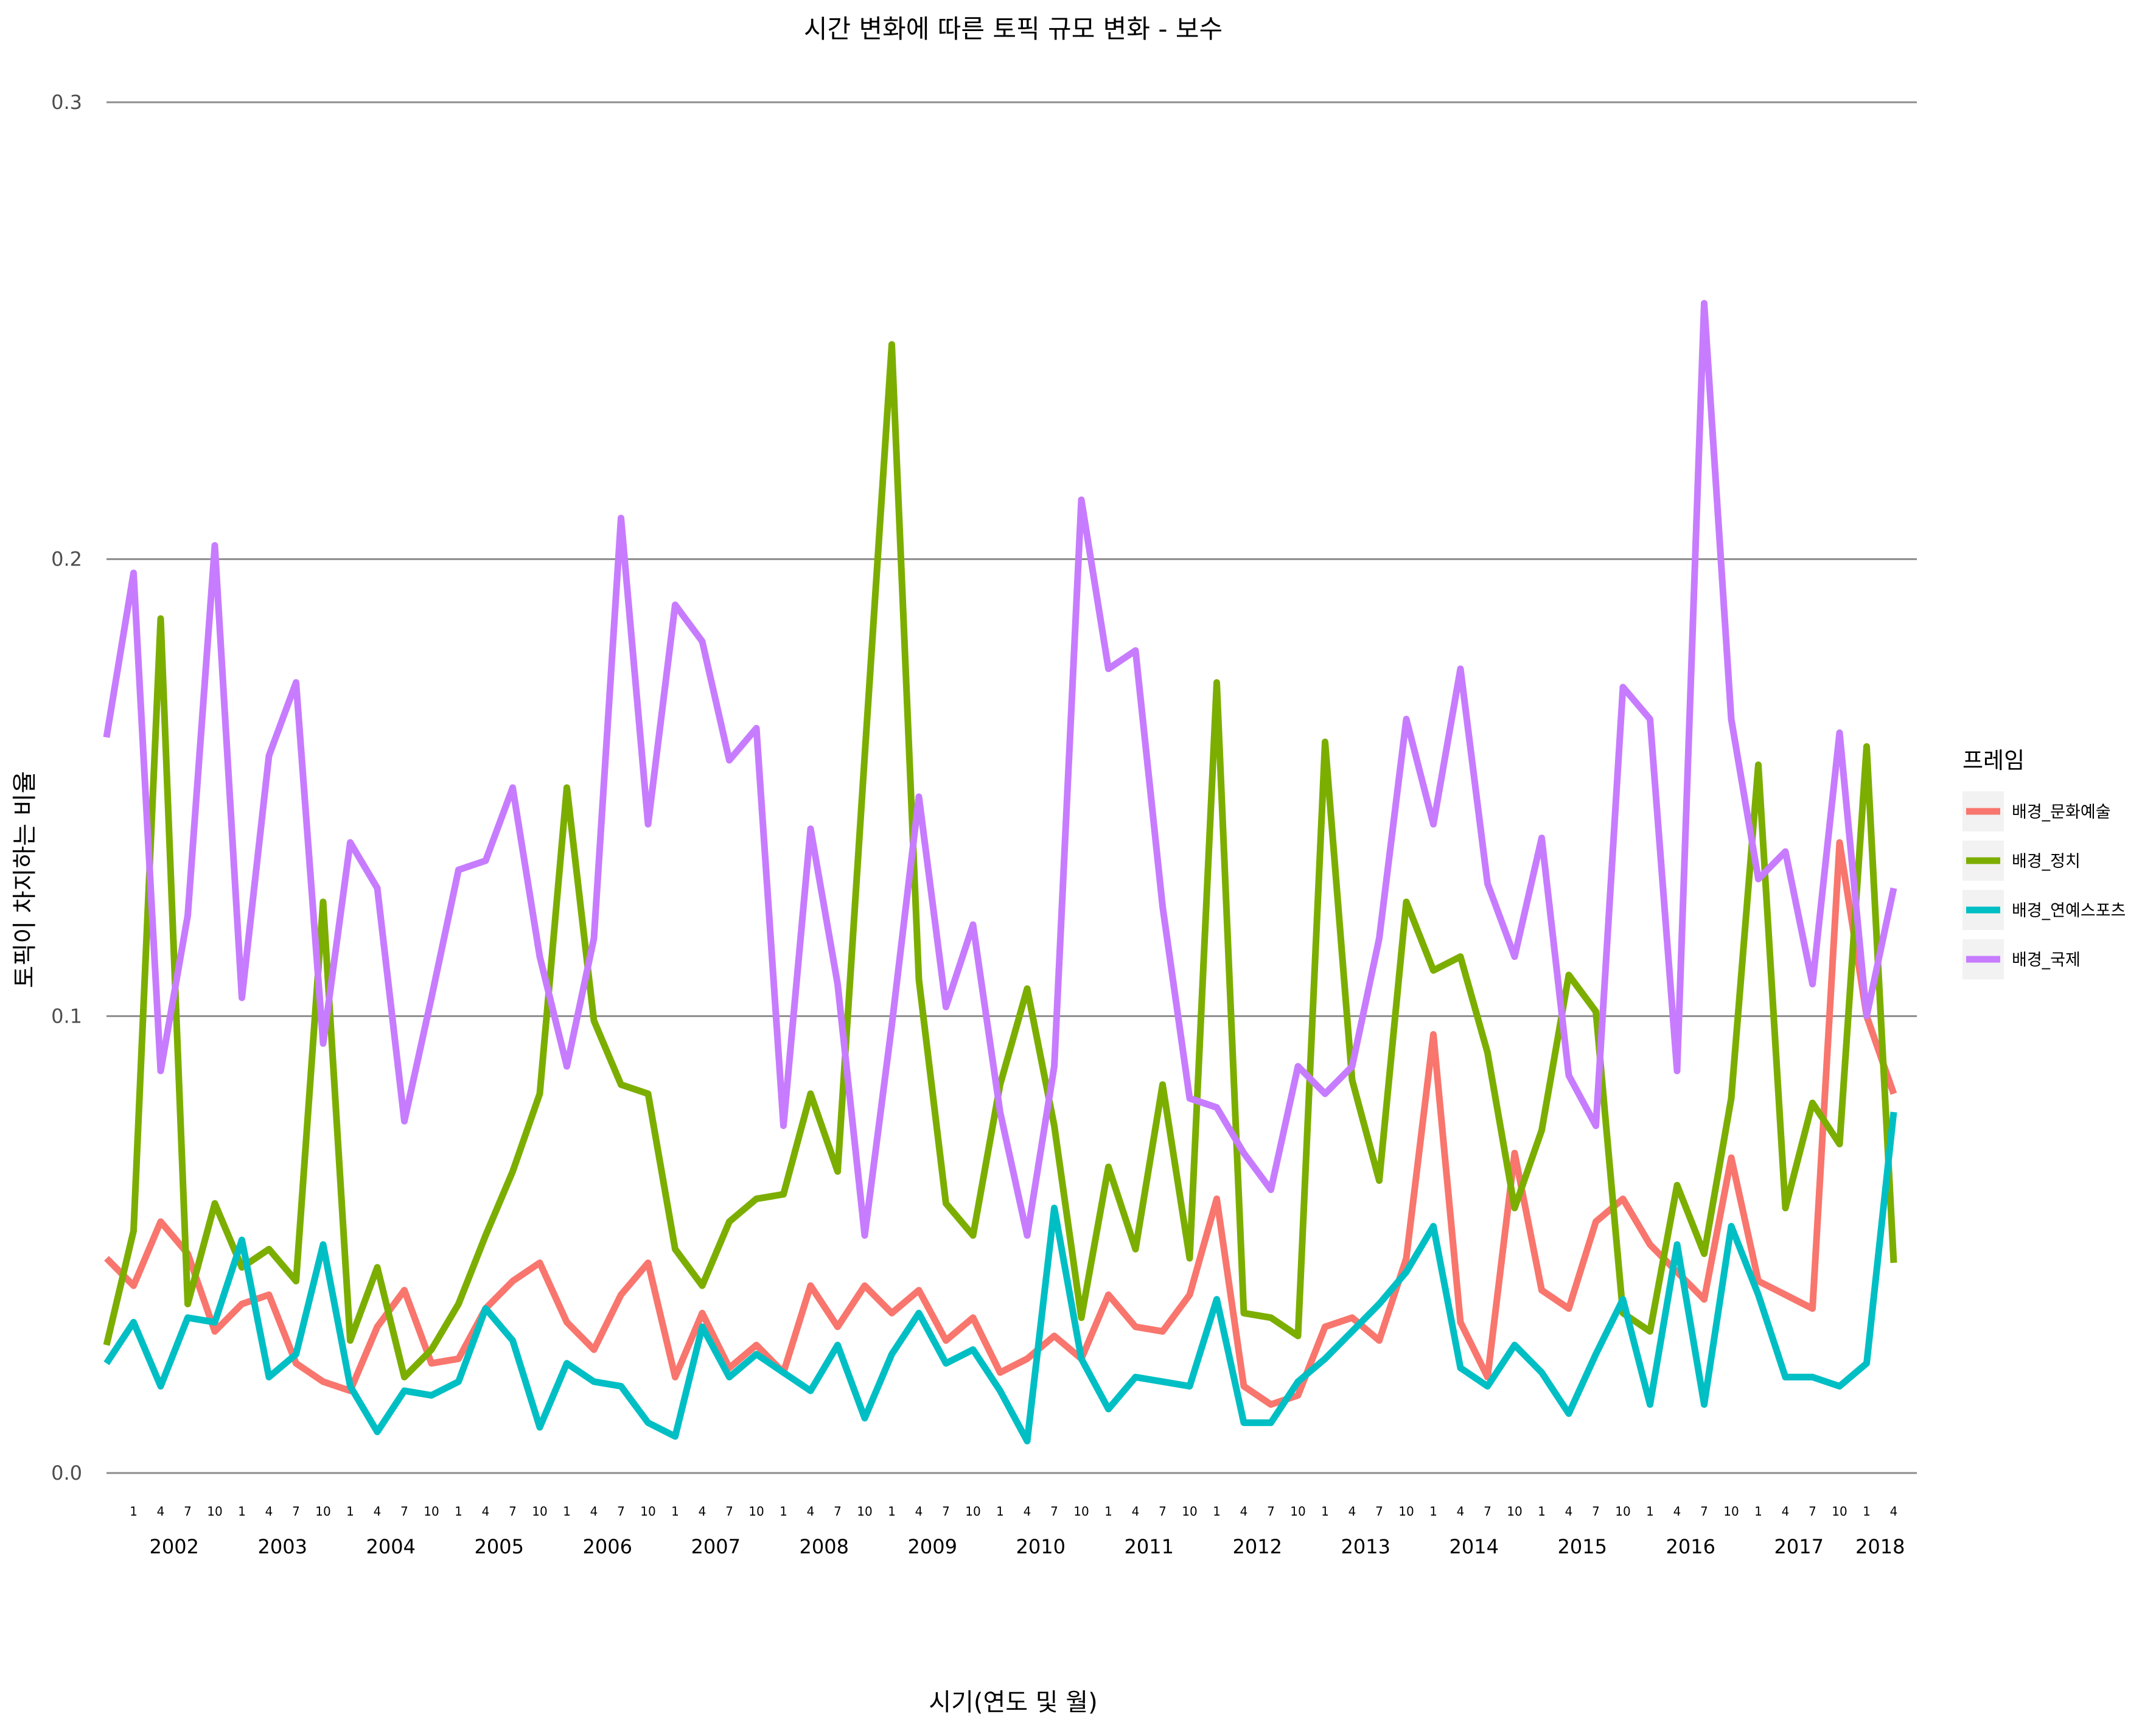  What do you see at coordinates (1258, 1546) in the screenshot?
I see `x-tick-year: 2012` at bounding box center [1258, 1546].